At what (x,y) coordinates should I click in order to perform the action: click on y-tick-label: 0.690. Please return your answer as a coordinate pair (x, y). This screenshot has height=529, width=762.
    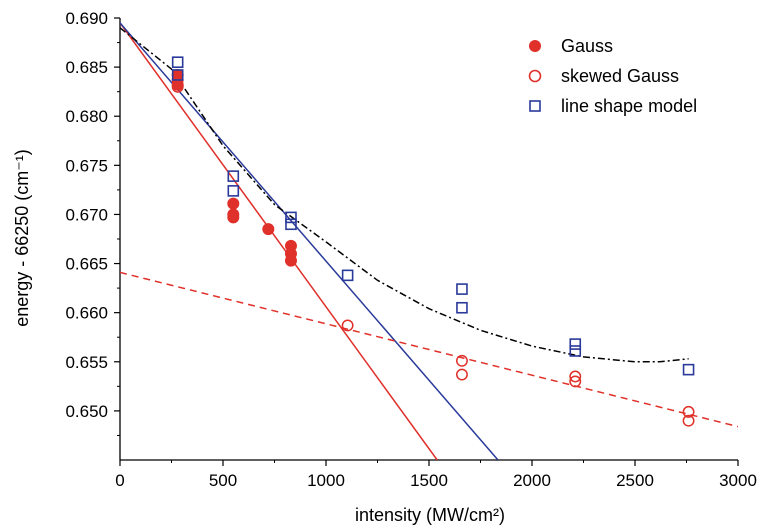
    Looking at the image, I should click on (86, 18).